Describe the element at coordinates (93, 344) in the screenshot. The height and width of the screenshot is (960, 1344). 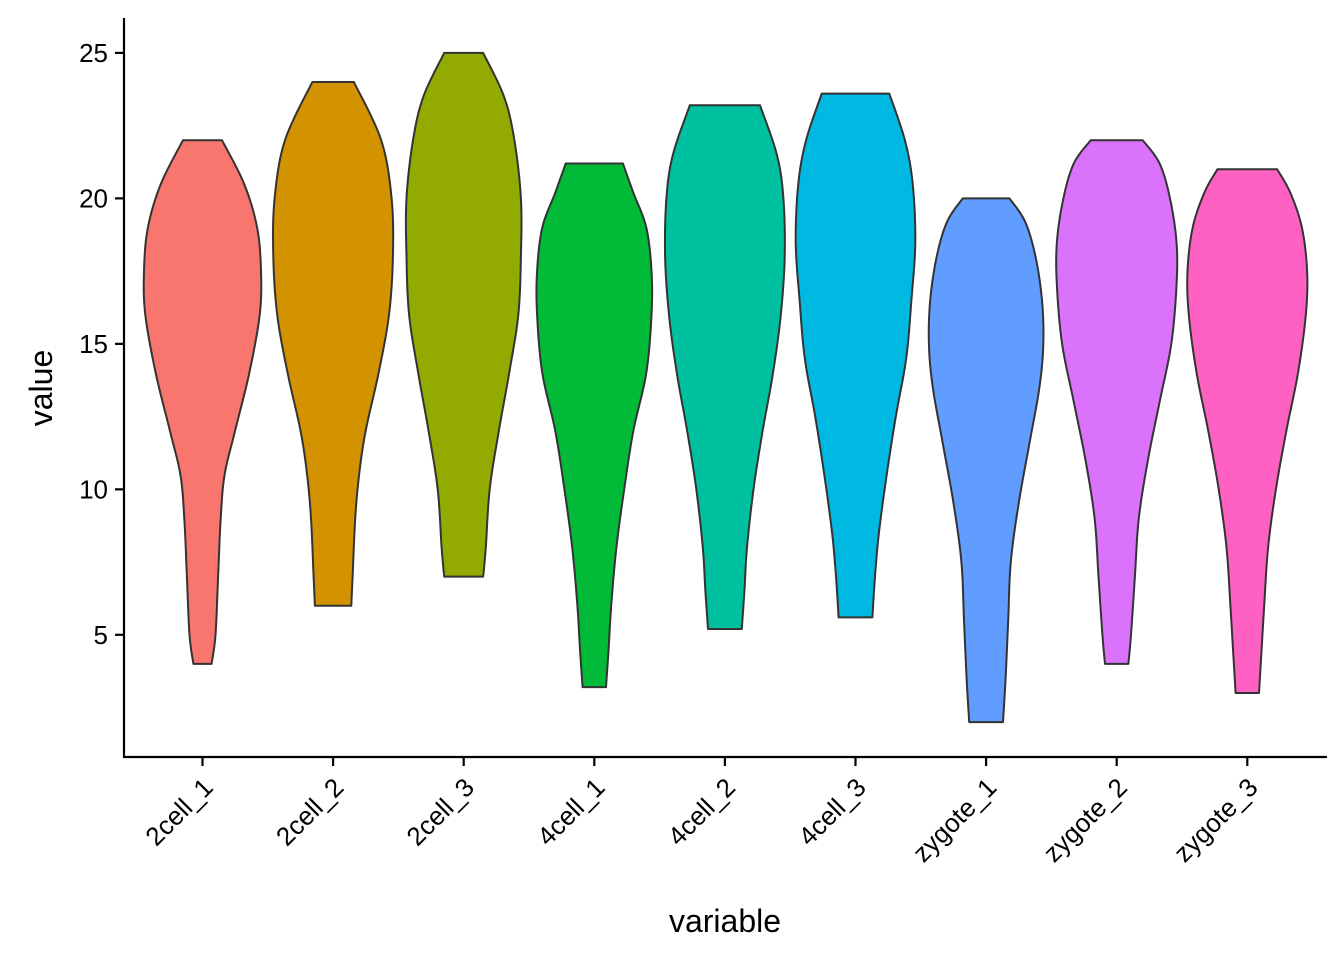
I see `y-tick-label: 15` at that location.